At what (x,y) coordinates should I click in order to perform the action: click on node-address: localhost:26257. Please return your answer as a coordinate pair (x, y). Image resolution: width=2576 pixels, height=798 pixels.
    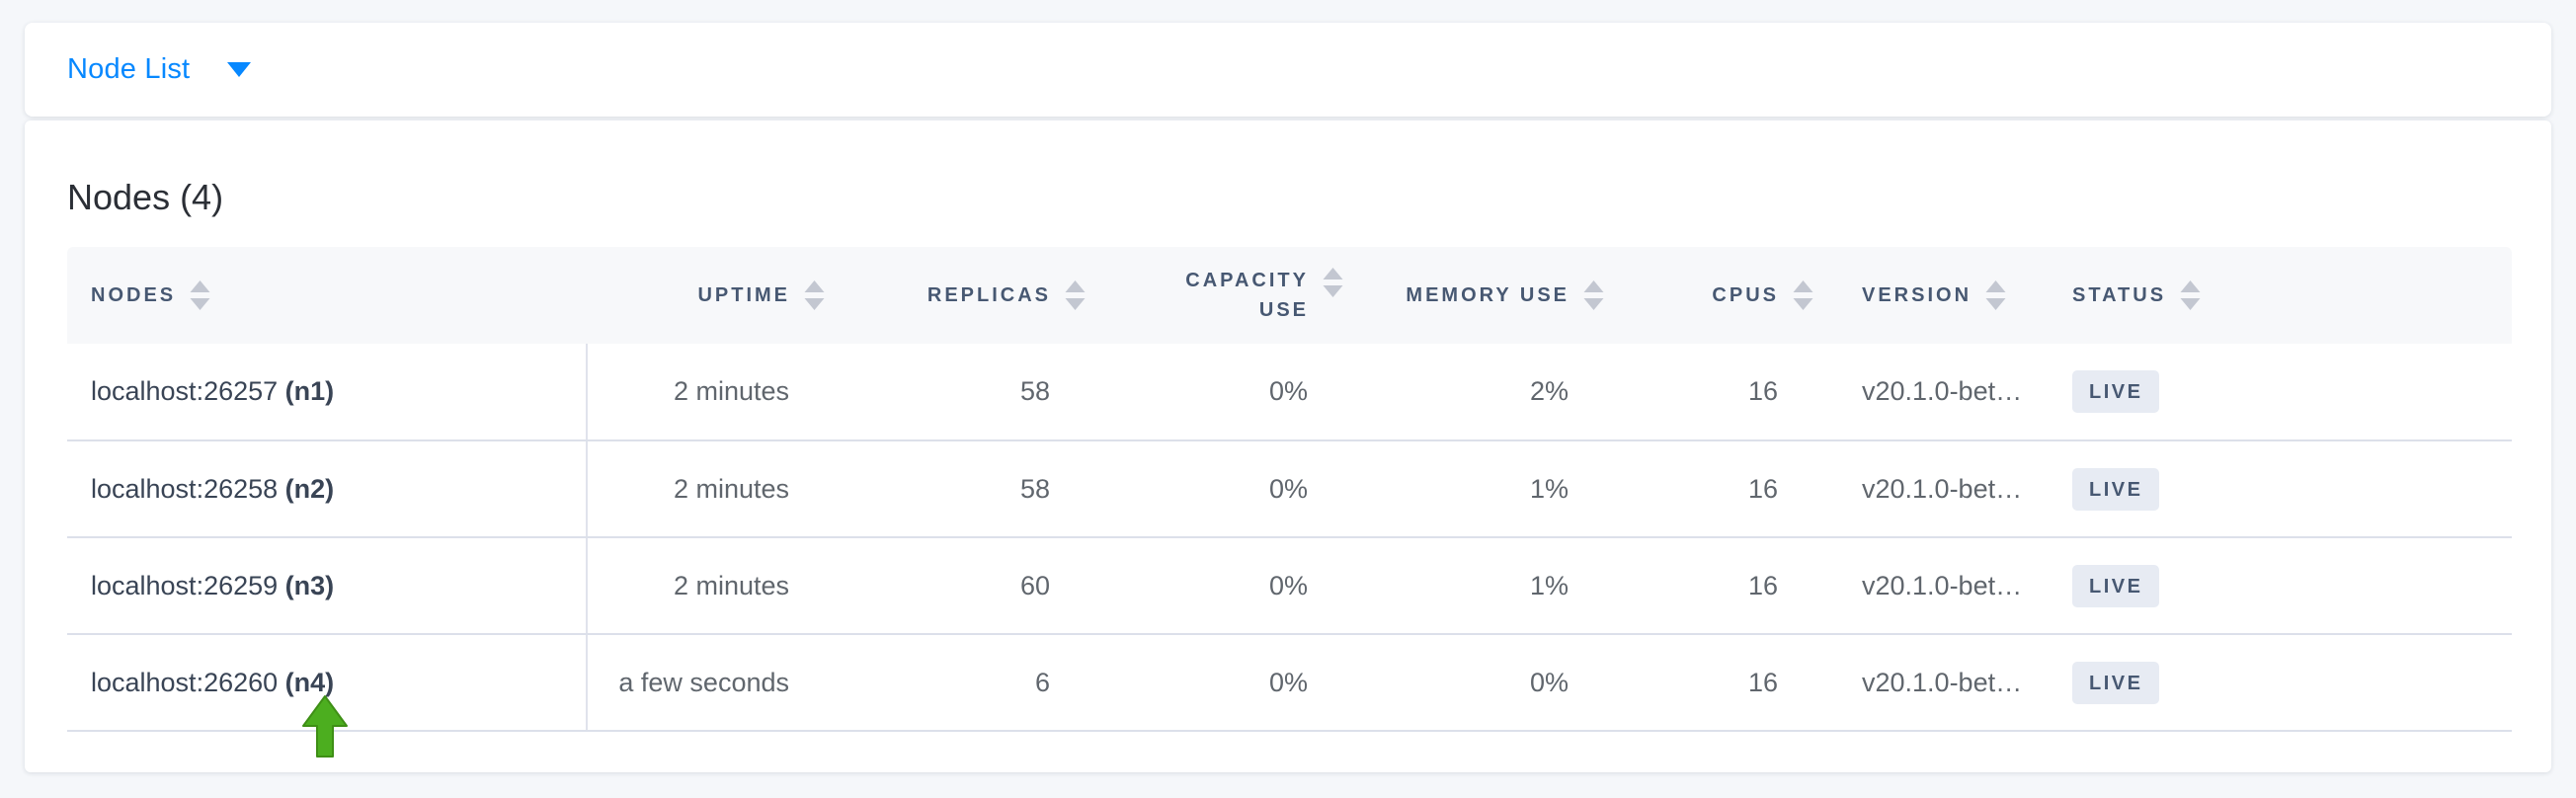
    Looking at the image, I should click on (185, 391).